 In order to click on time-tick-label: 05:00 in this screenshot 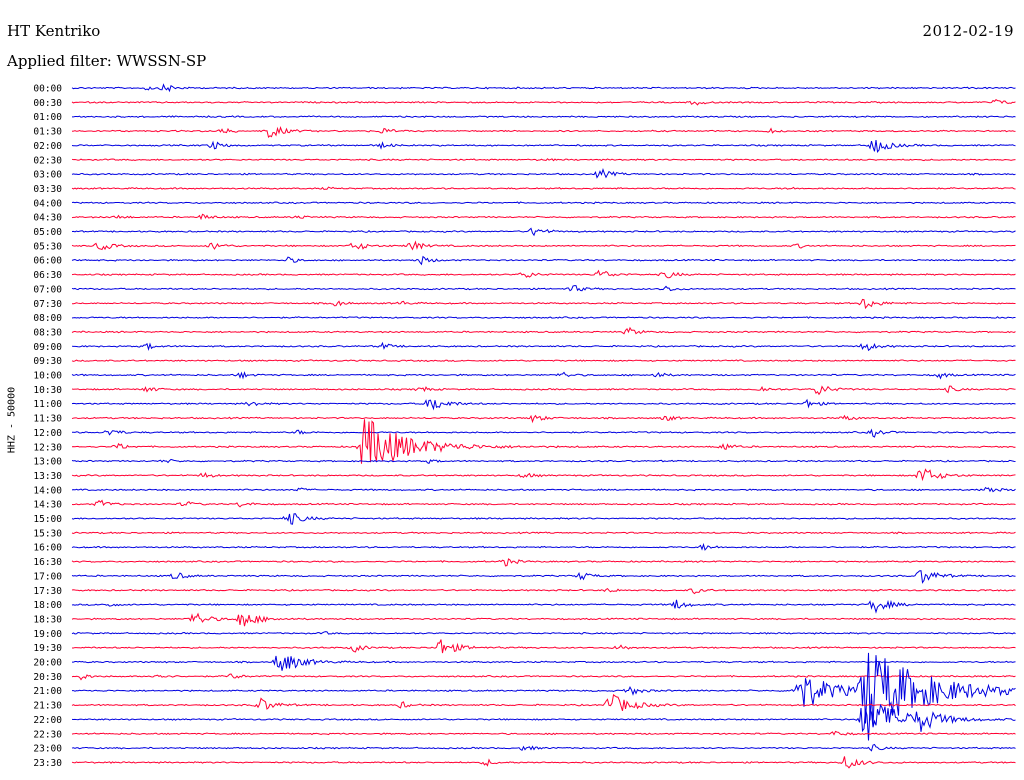, I will do `click(47, 232)`.